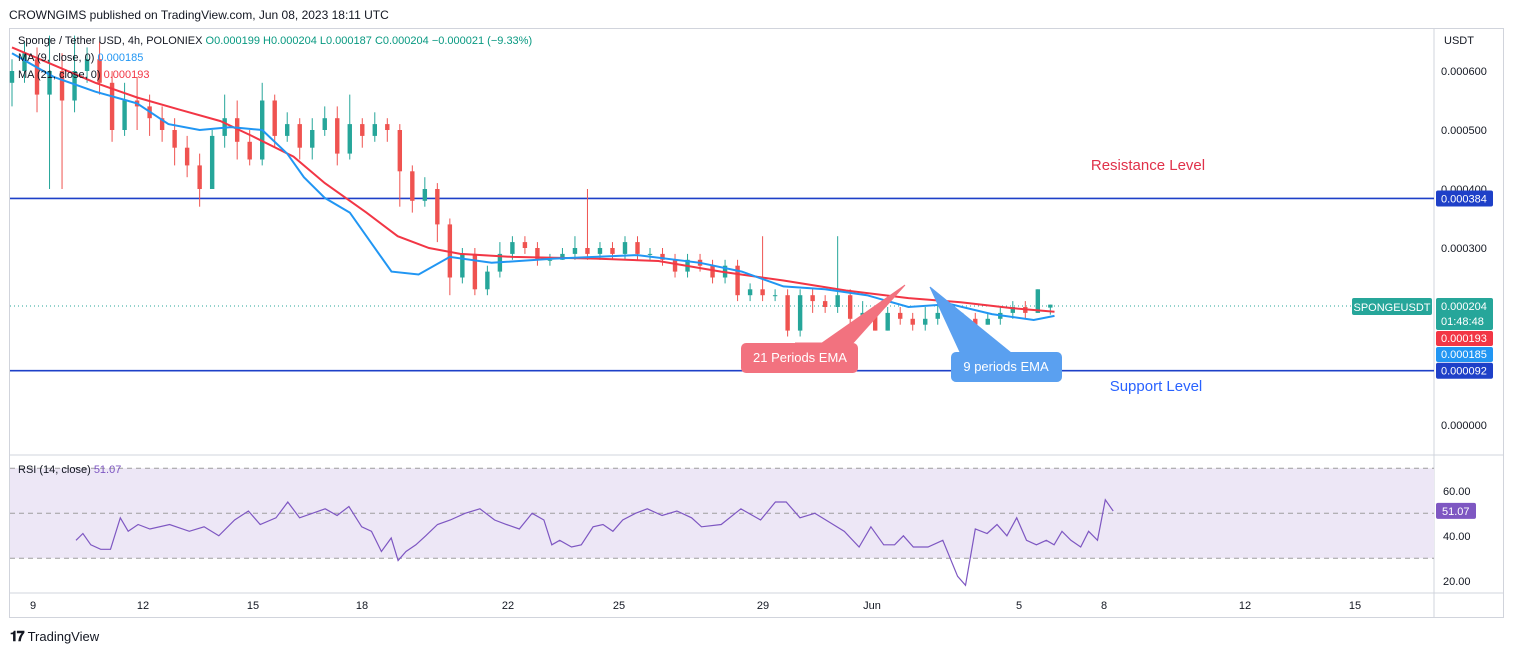  Describe the element at coordinates (1464, 426) in the screenshot. I see `price-tick-label: 0.000000` at that location.